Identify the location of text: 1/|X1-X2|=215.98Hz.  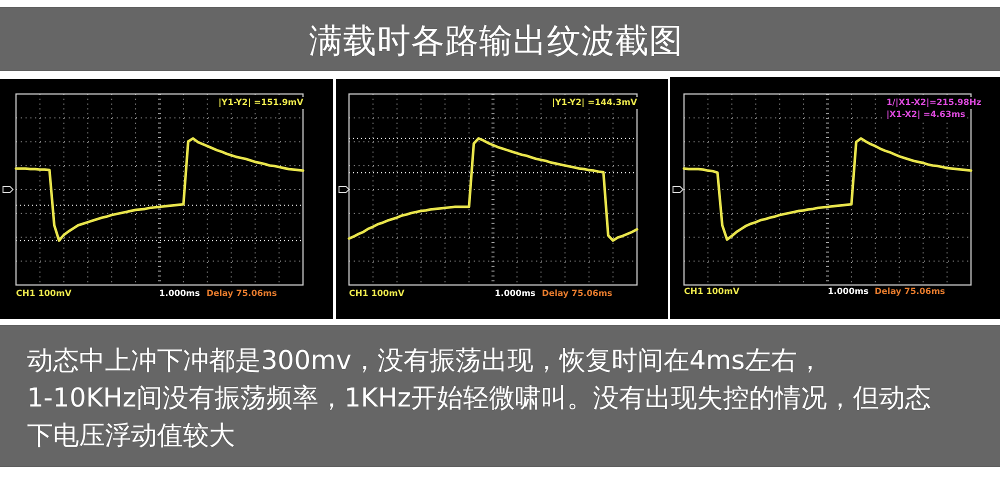
(934, 103).